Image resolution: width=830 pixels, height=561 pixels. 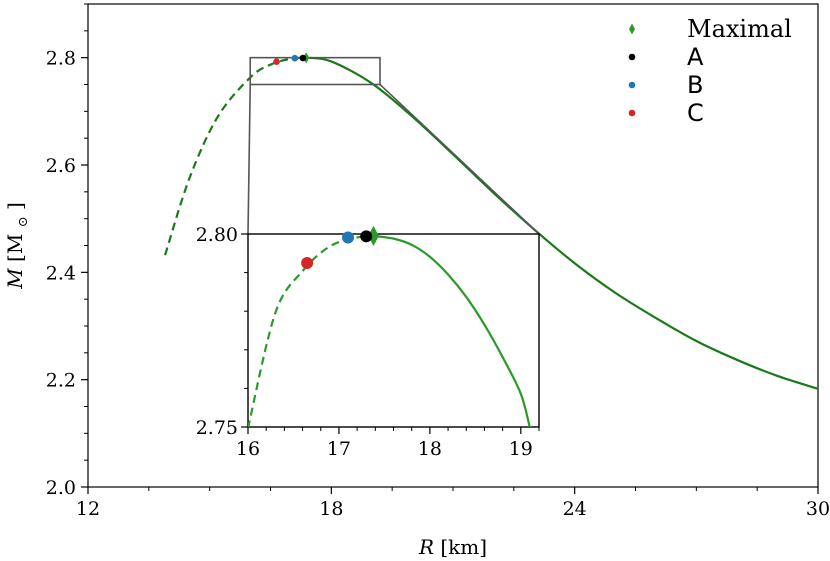 I want to click on legend-label-c: C, so click(x=695, y=113).